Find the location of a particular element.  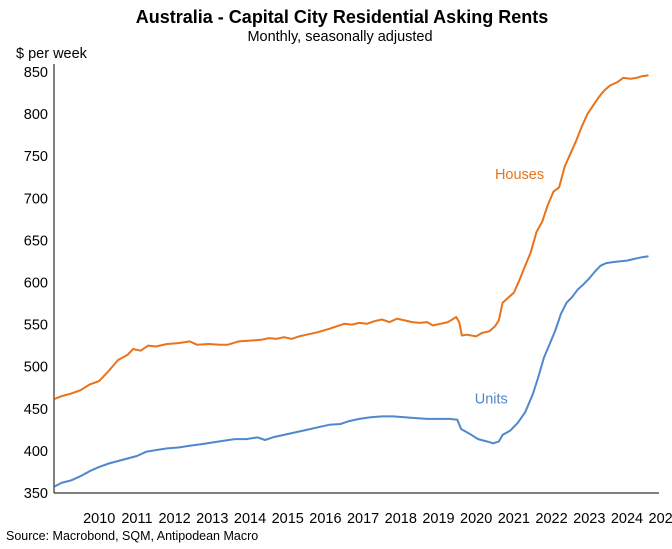

x-tick-label: 2022 is located at coordinates (551, 519).